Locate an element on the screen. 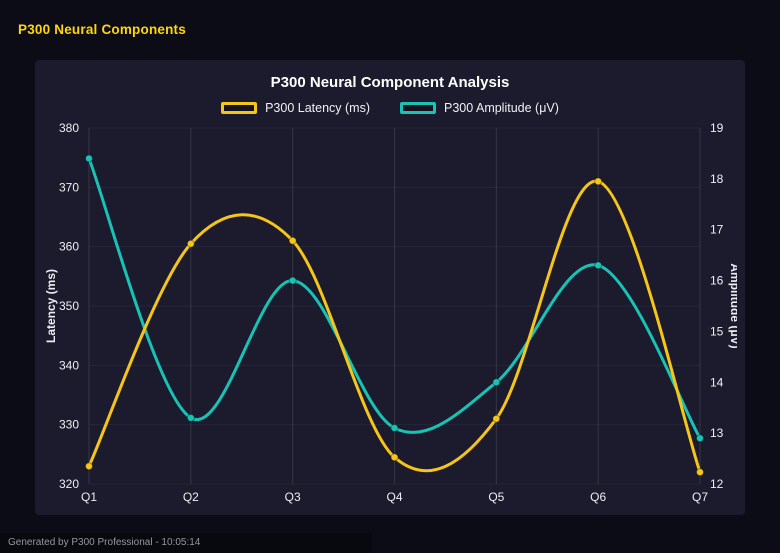  svg-text: 13 is located at coordinates (717, 433).